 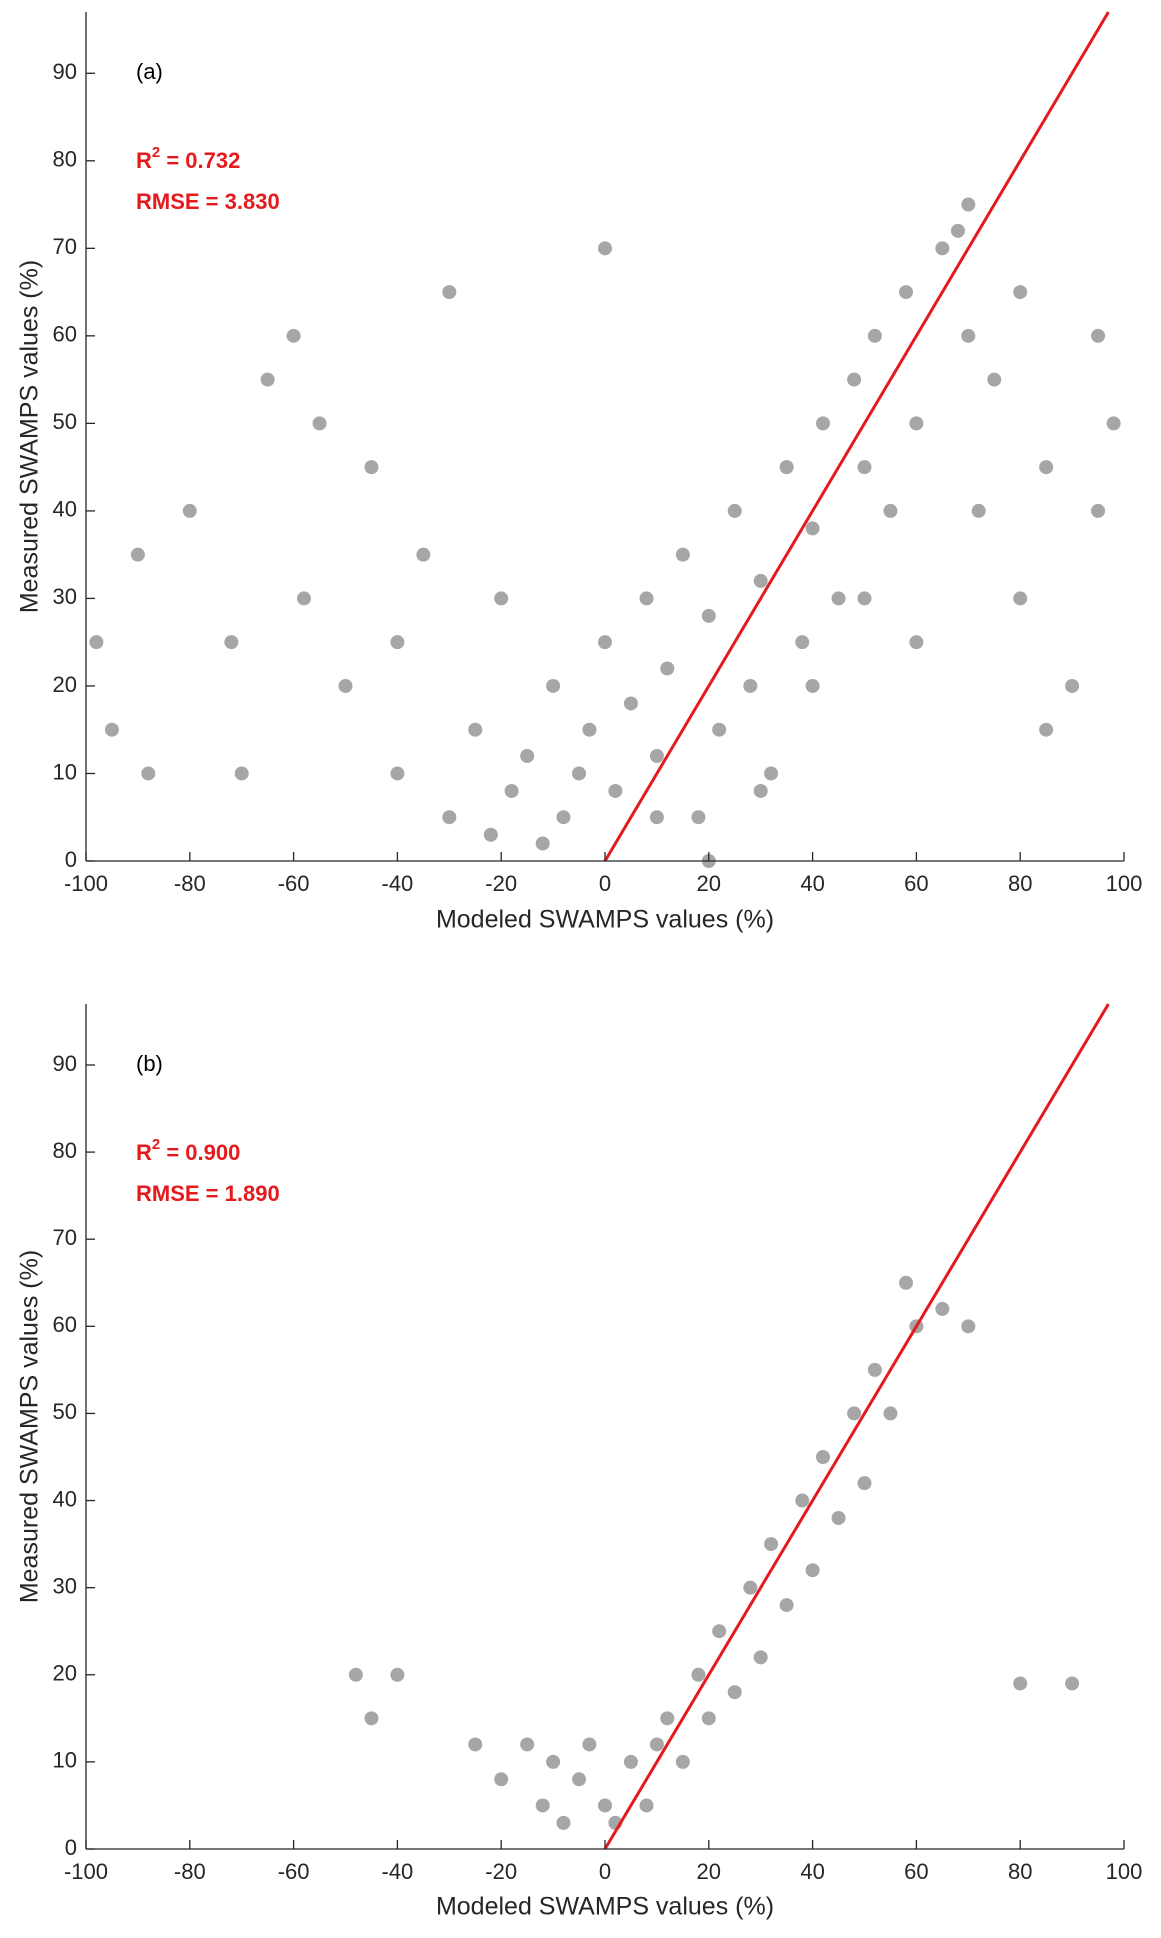 I want to click on y-tick-label: 70, so click(x=65, y=1237).